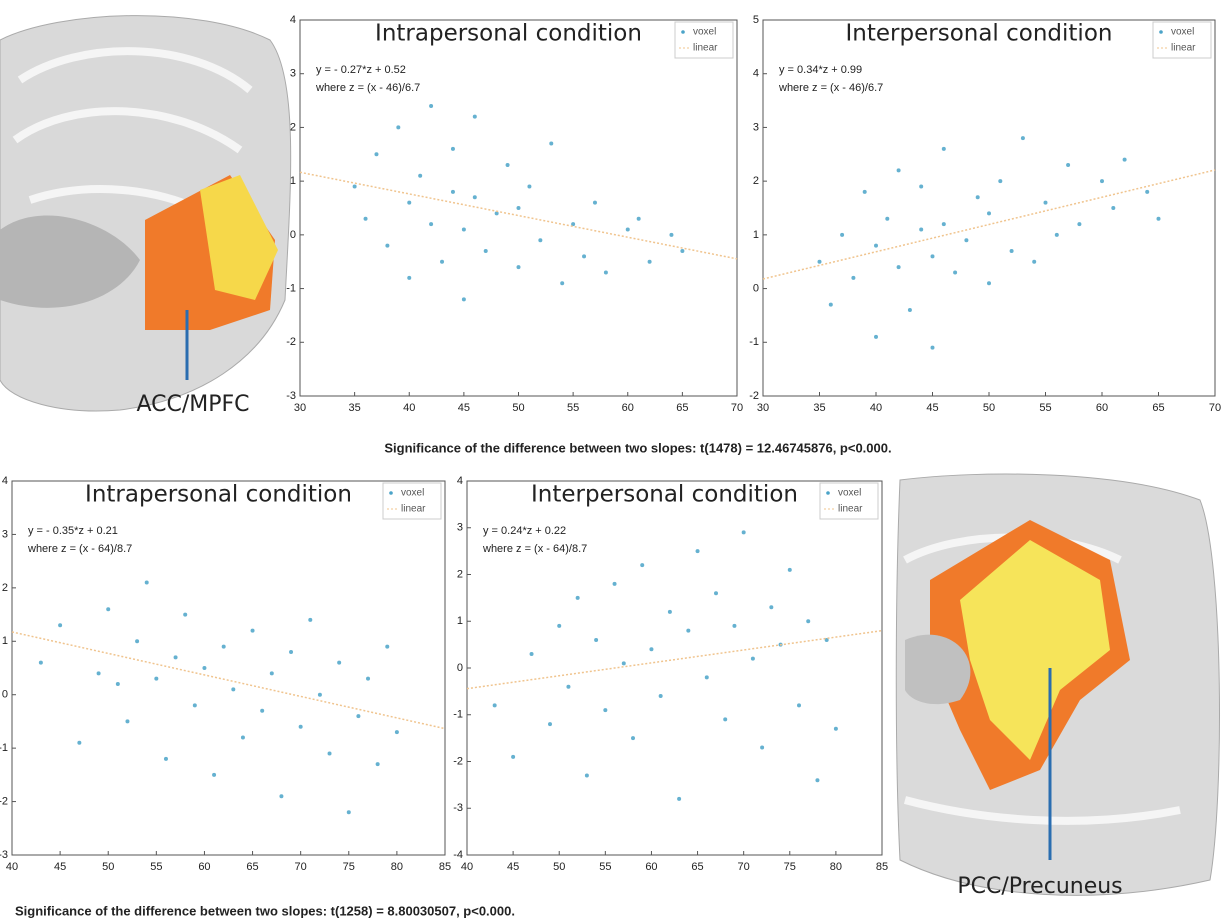 This screenshot has height=923, width=1224. What do you see at coordinates (218, 495) in the screenshot?
I see `chart-title: Intrapersonal condition` at bounding box center [218, 495].